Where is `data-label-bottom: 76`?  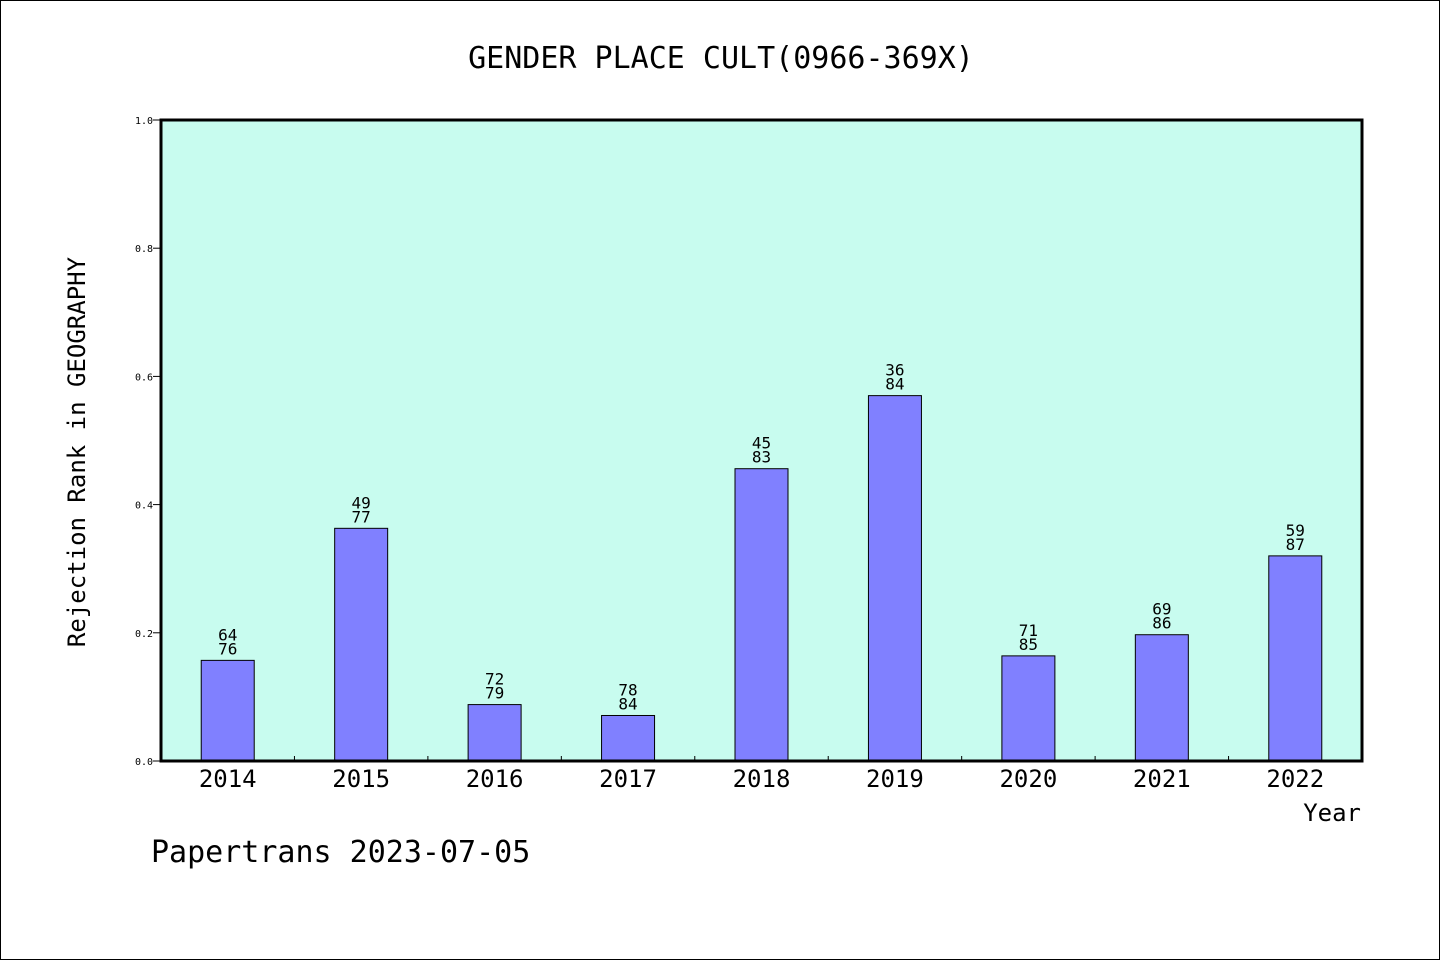
data-label-bottom: 76 is located at coordinates (227, 648).